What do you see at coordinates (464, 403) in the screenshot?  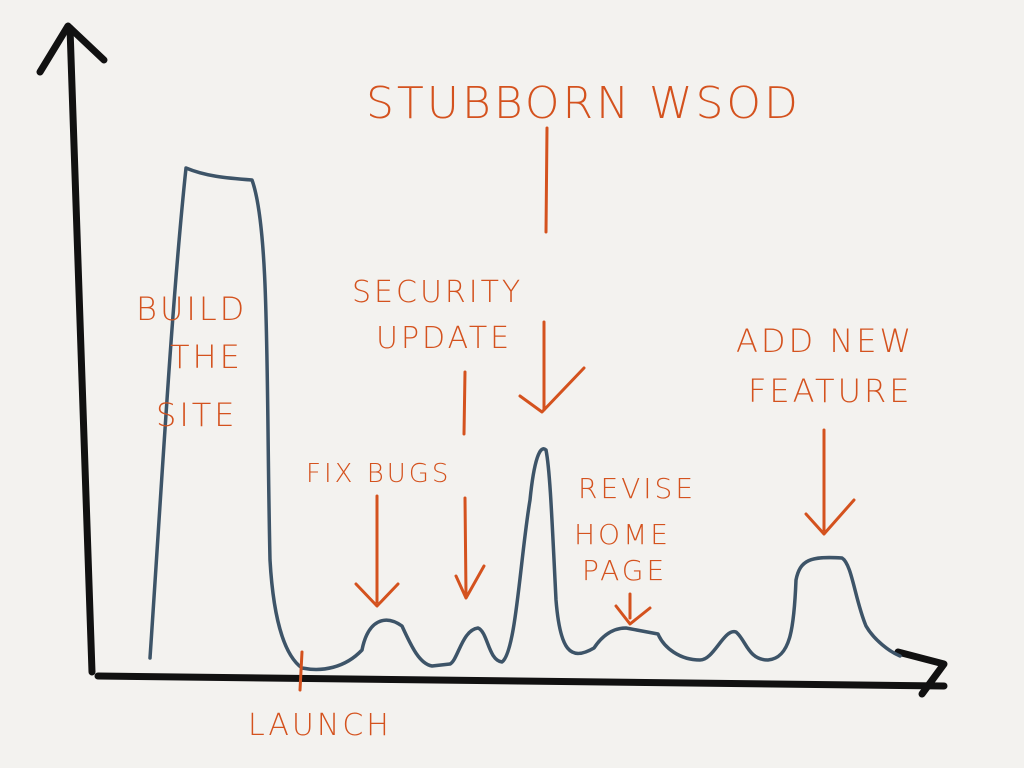 I see `security-update-line` at bounding box center [464, 403].